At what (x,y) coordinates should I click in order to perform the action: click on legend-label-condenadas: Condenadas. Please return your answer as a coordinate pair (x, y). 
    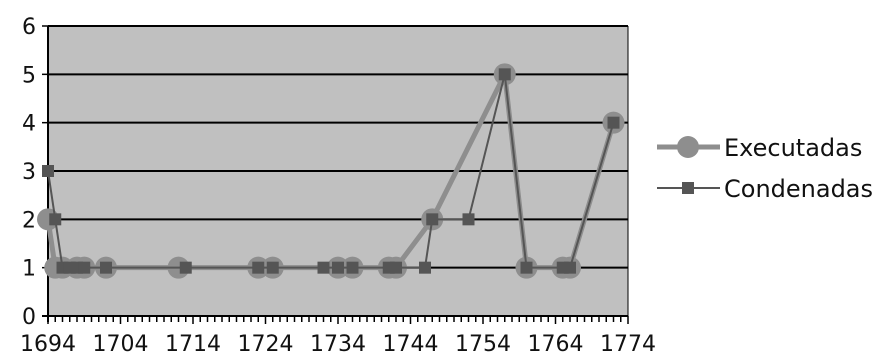
    Looking at the image, I should click on (798, 189).